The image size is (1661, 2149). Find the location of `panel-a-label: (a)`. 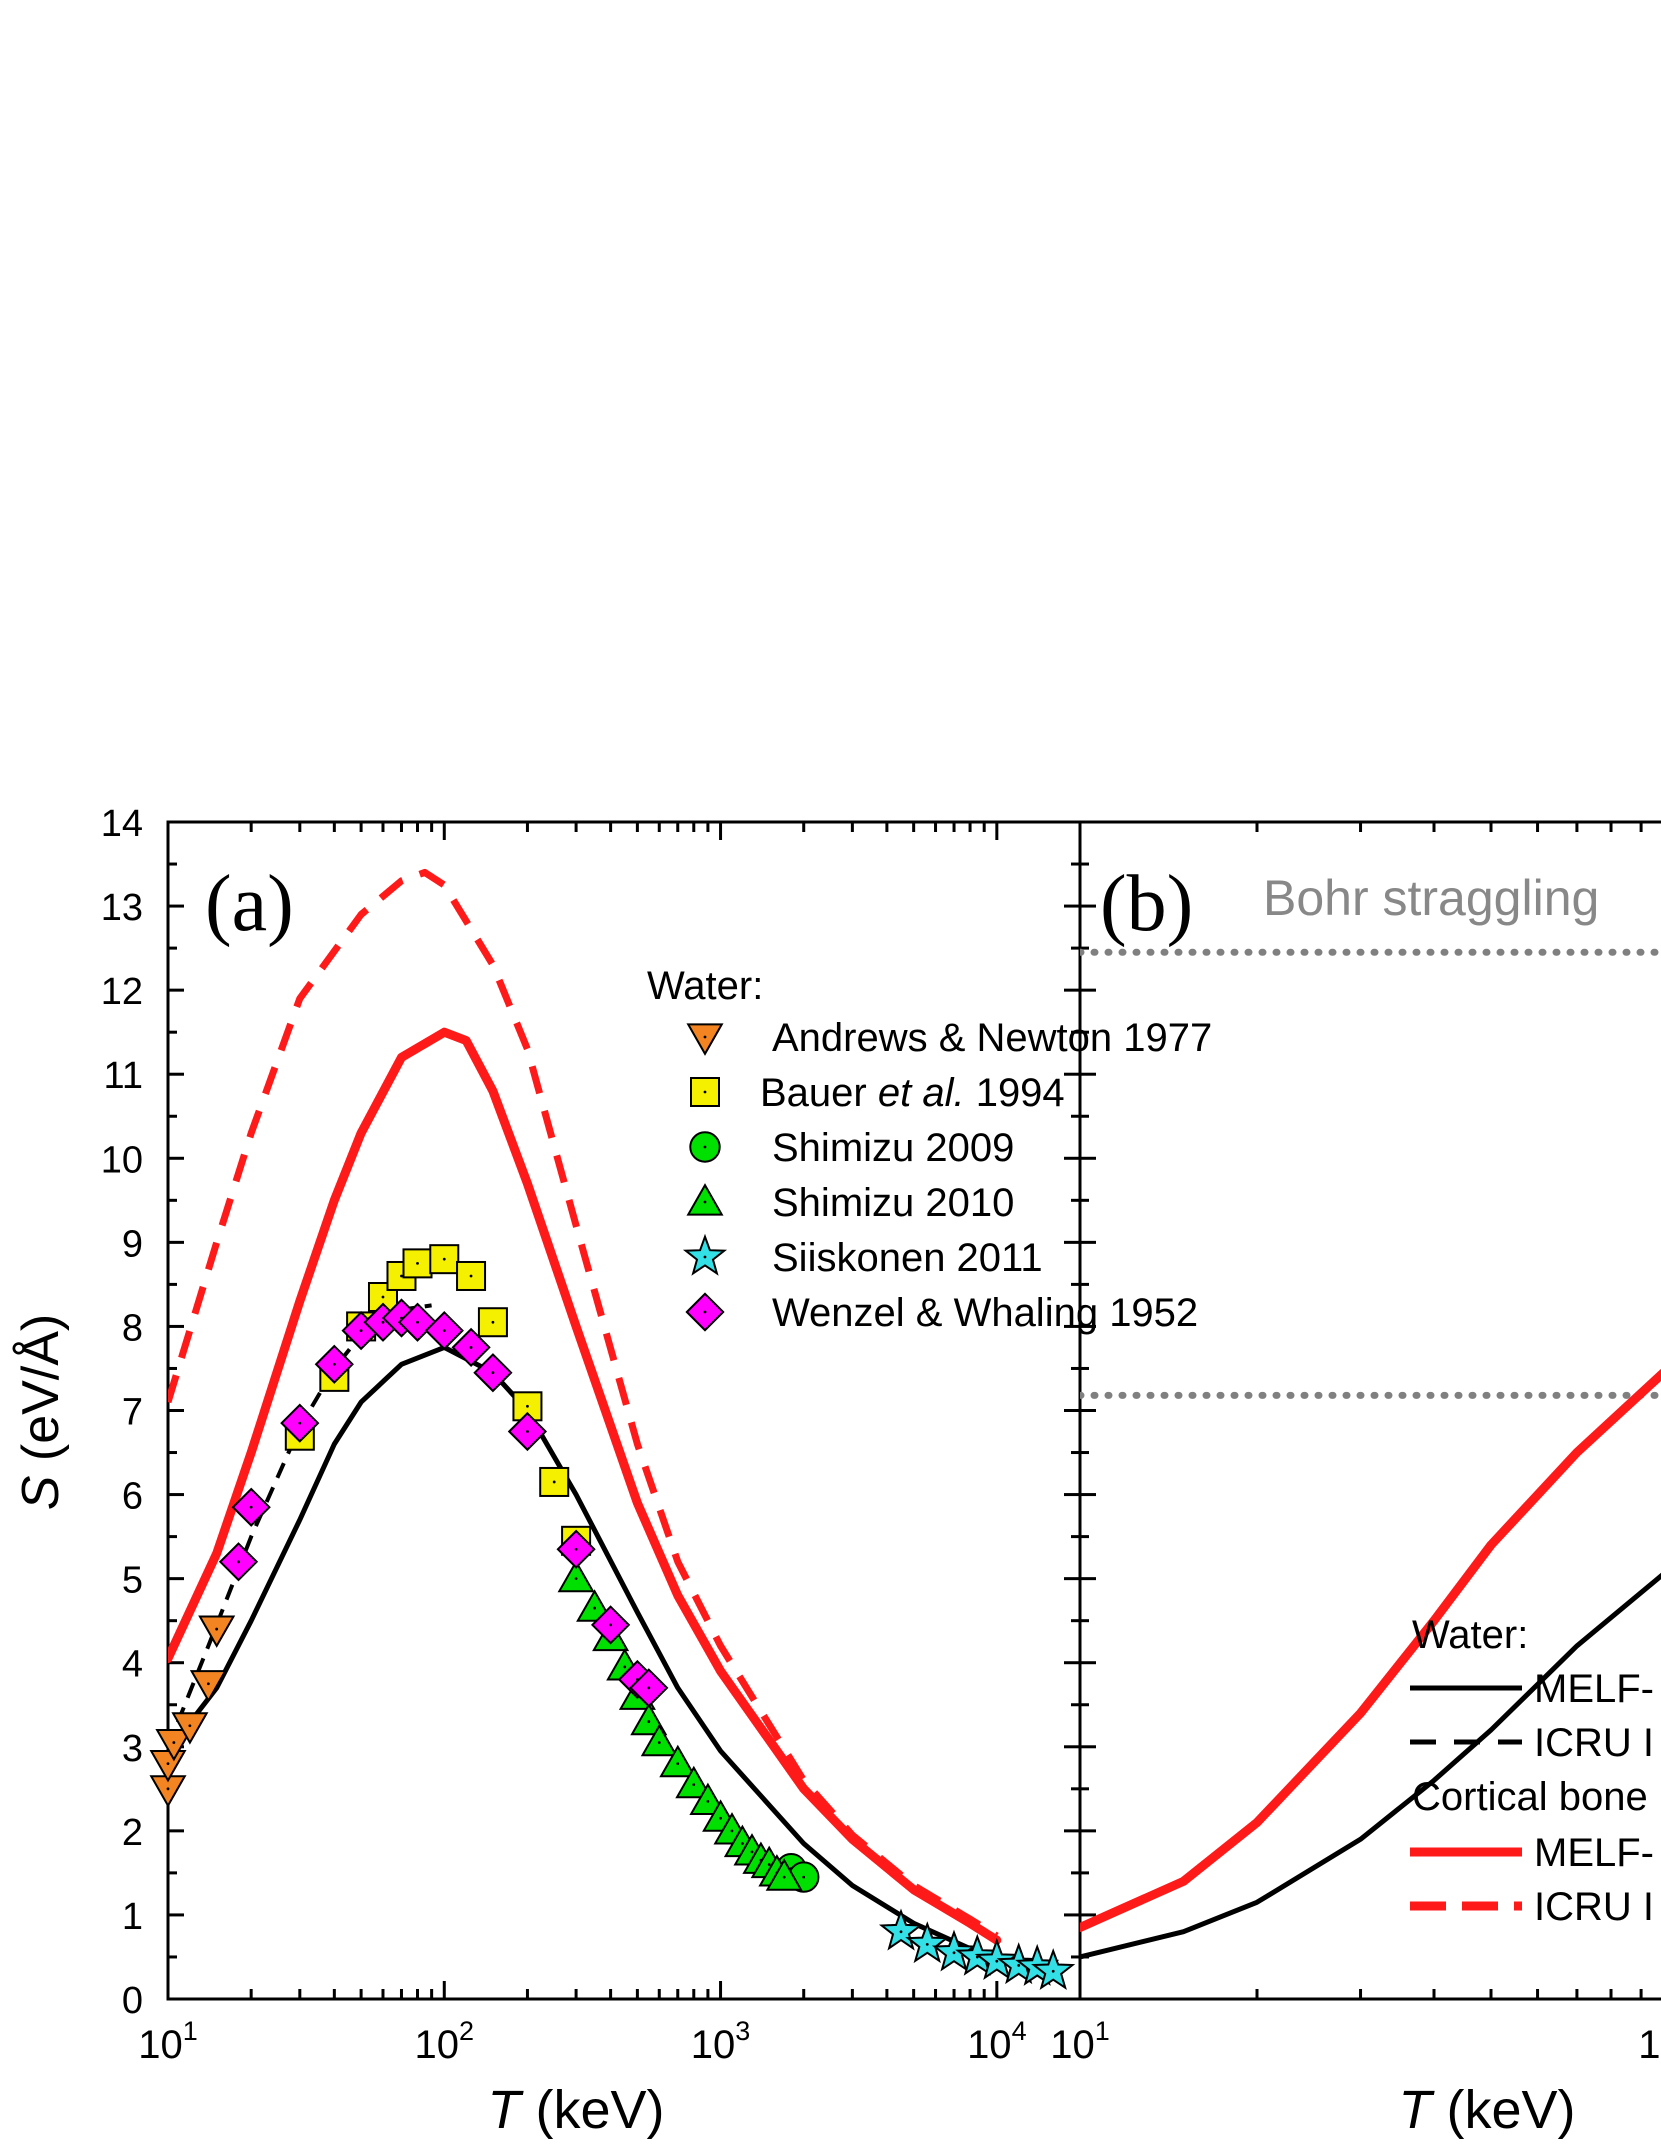

panel-a-label: (a) is located at coordinates (249, 904).